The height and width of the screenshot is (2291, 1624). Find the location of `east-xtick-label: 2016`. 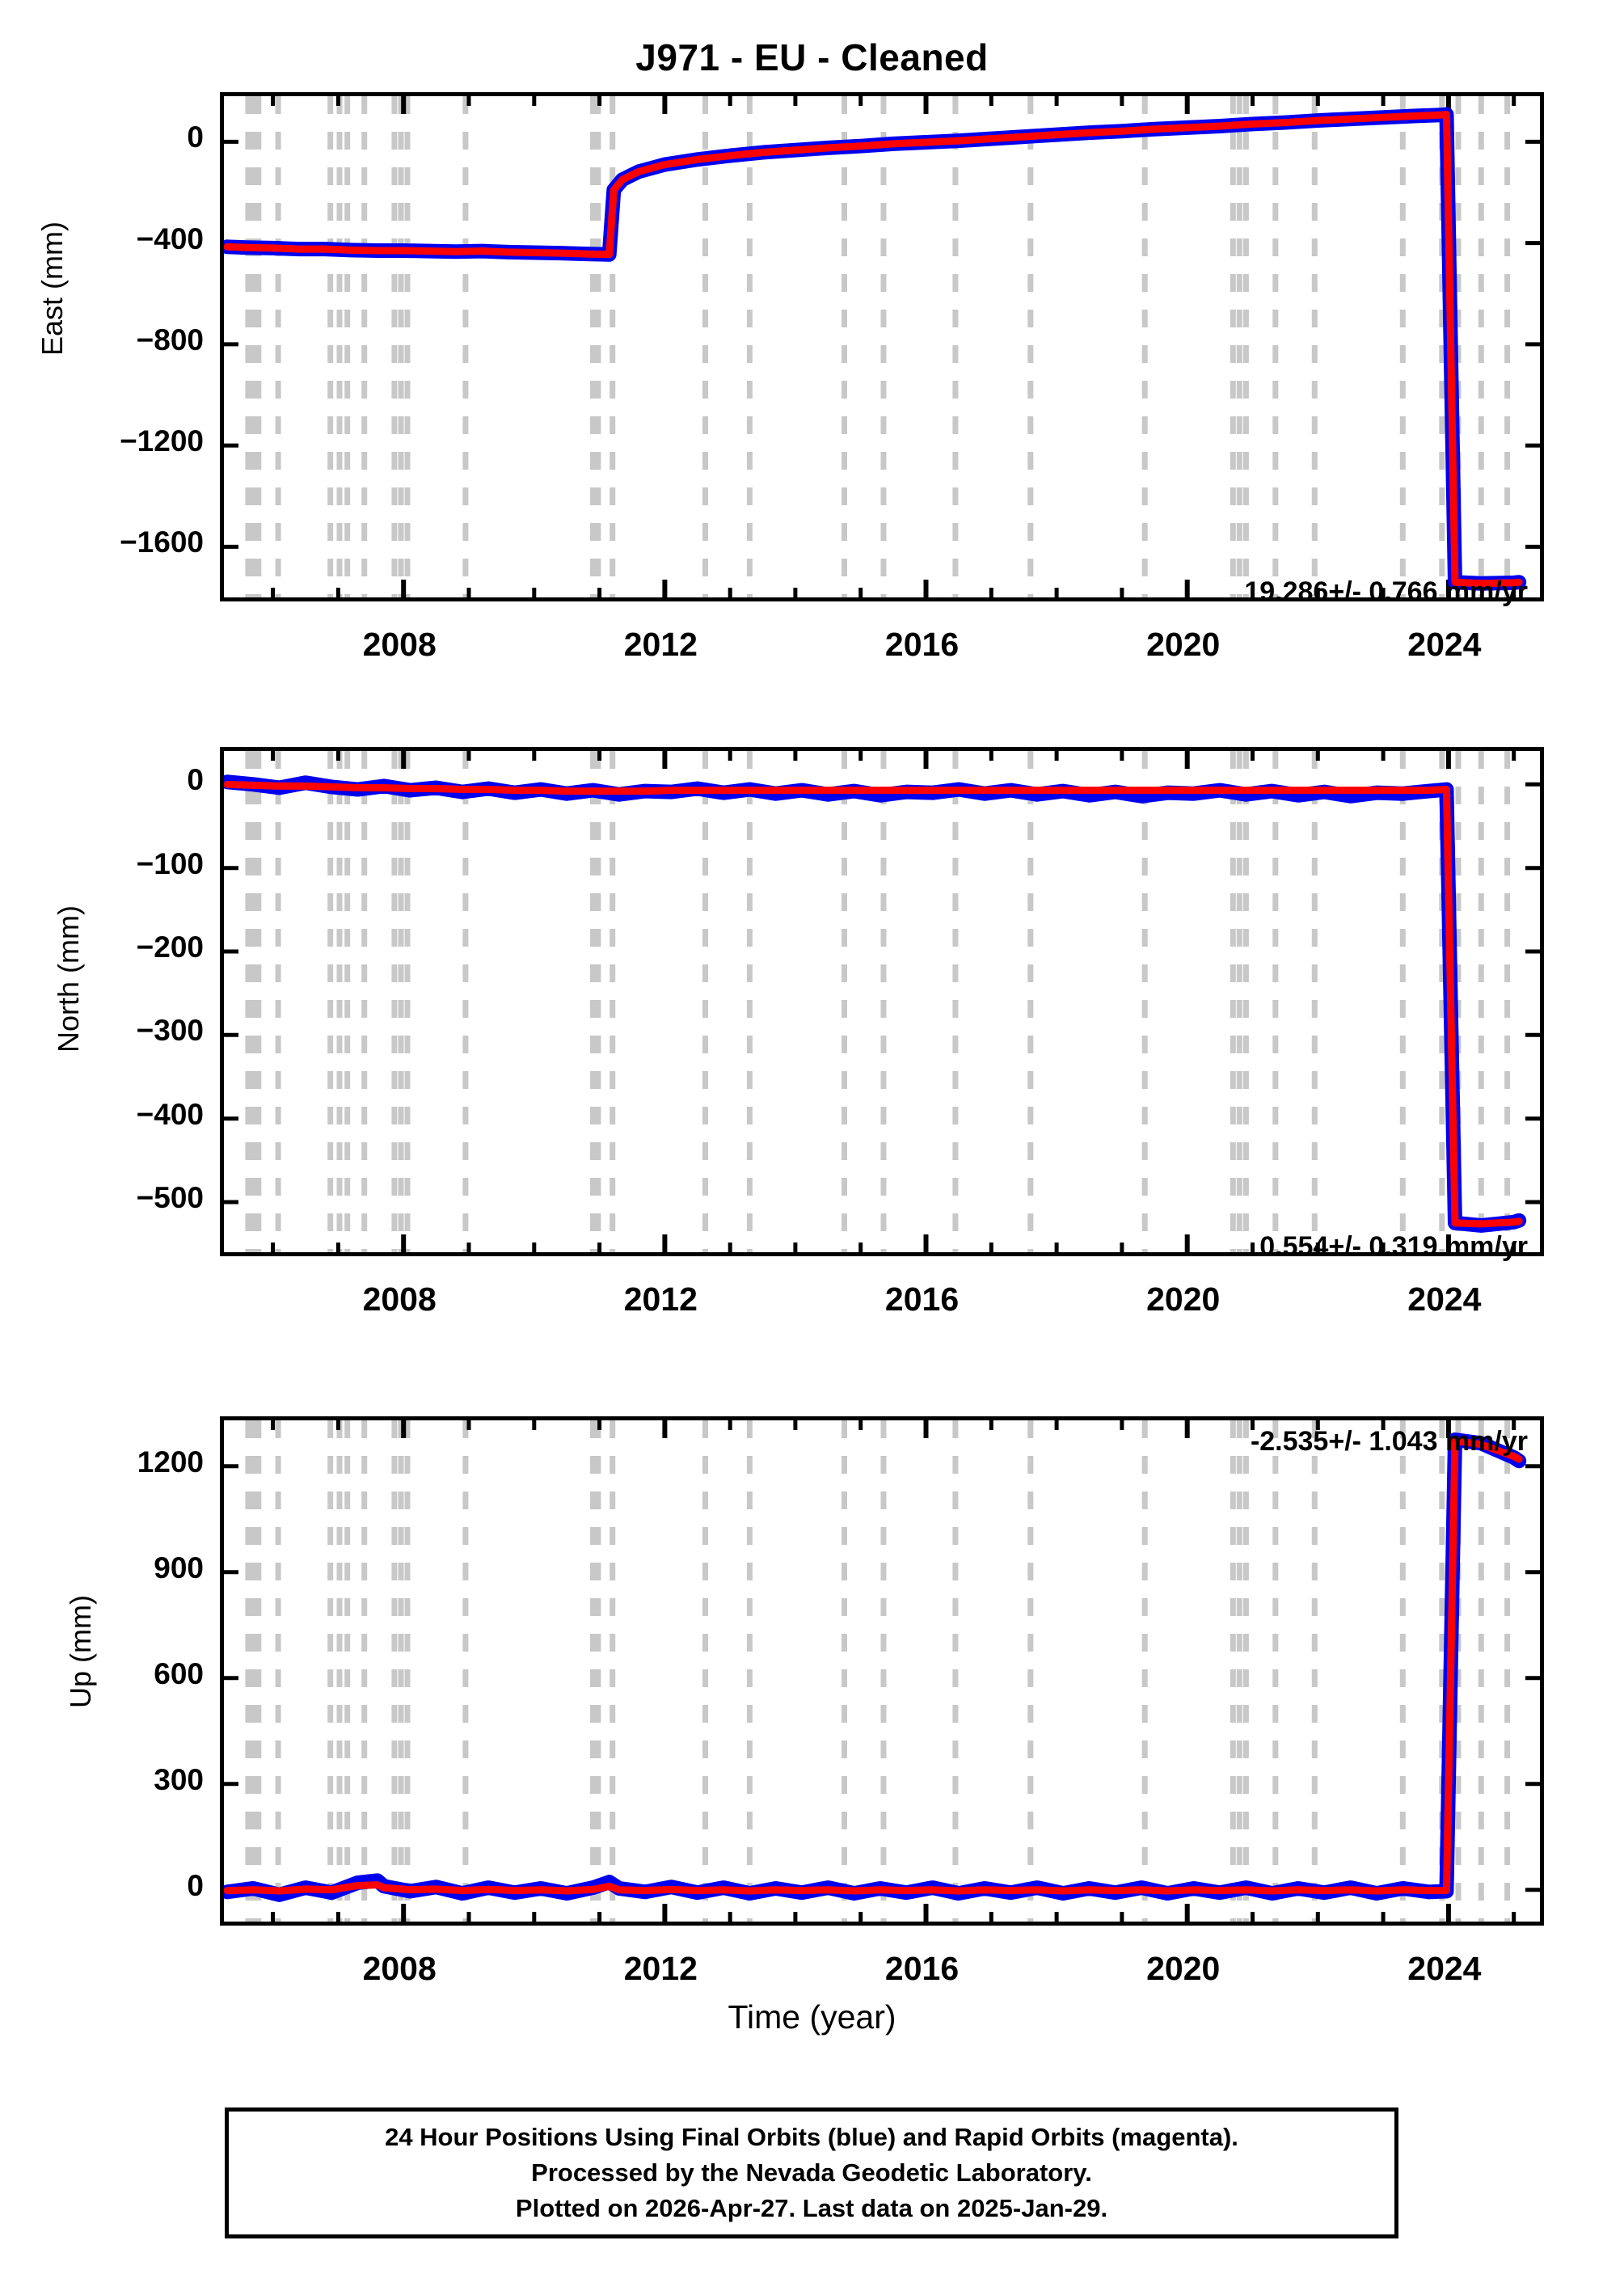

east-xtick-label: 2016 is located at coordinates (922, 644).